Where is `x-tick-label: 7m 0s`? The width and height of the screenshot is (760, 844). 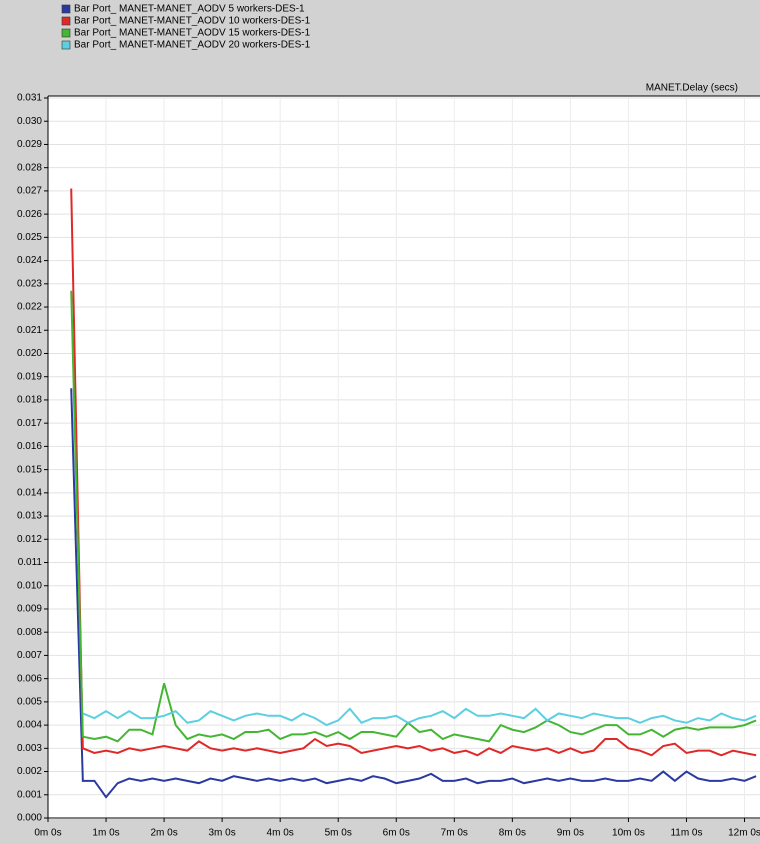 x-tick-label: 7m 0s is located at coordinates (454, 833).